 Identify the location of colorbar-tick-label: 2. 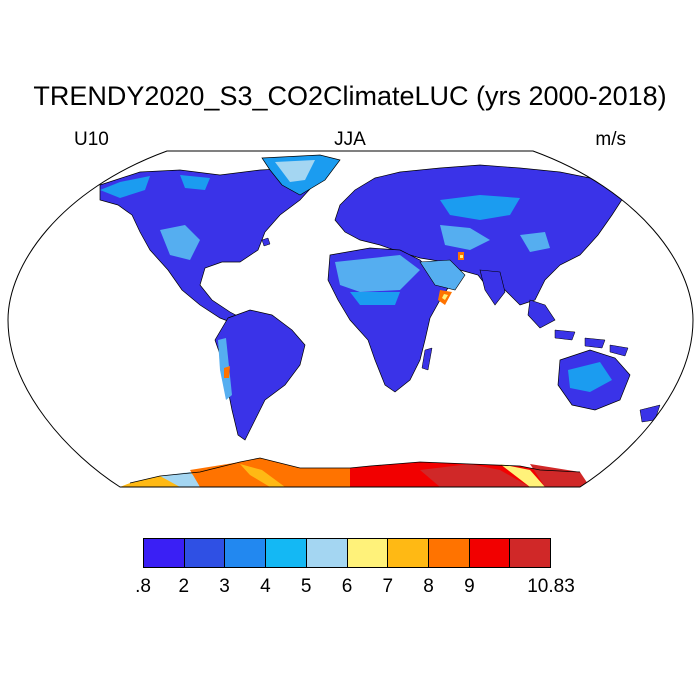
(184, 586).